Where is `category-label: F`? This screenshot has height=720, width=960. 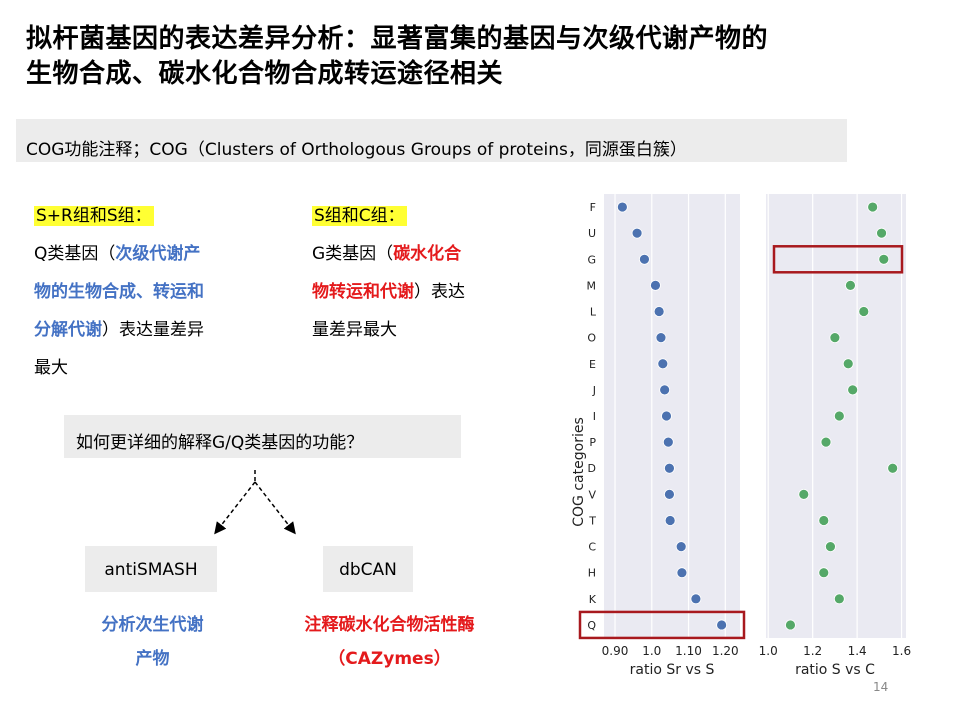
category-label: F is located at coordinates (593, 207).